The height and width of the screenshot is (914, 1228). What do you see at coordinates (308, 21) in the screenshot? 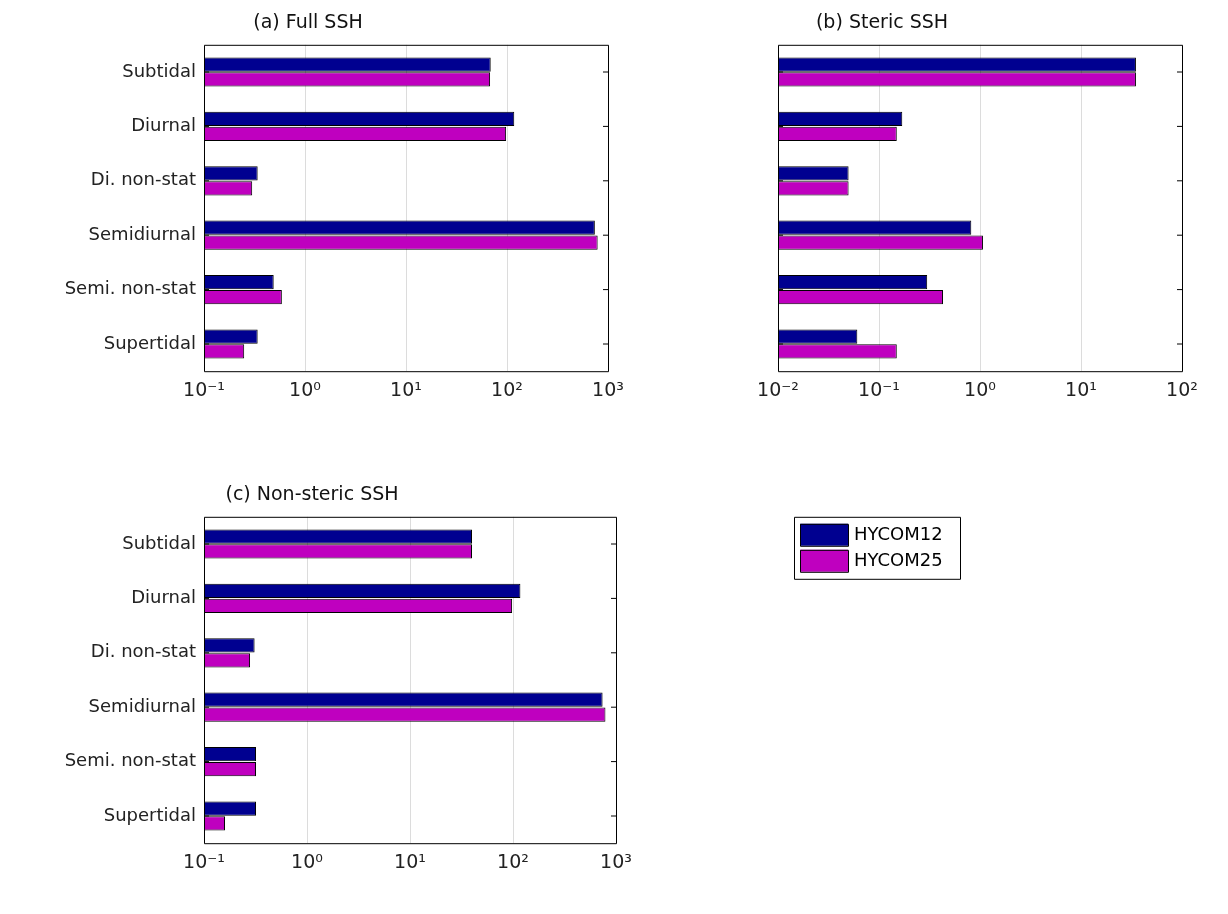
I see `chart-title: (a) Full SSH` at bounding box center [308, 21].